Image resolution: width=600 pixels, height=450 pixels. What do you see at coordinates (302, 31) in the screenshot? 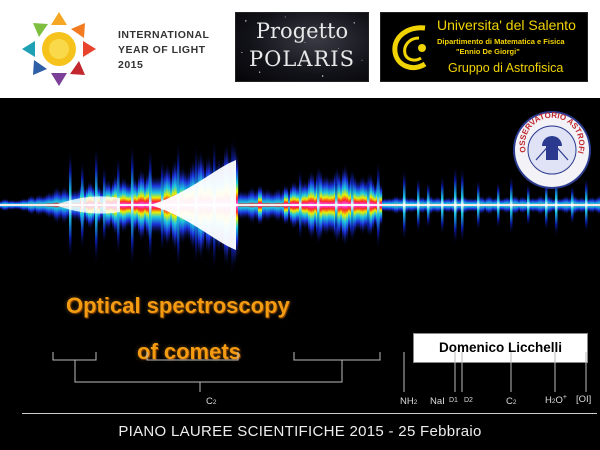
I see `polaris-line-1: Progetto` at bounding box center [302, 31].